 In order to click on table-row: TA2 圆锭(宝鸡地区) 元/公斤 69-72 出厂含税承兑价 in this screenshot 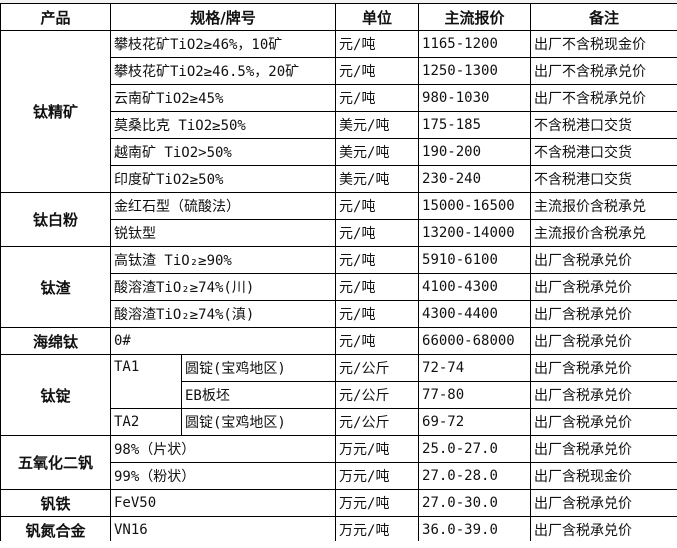, I will do `click(339, 422)`.